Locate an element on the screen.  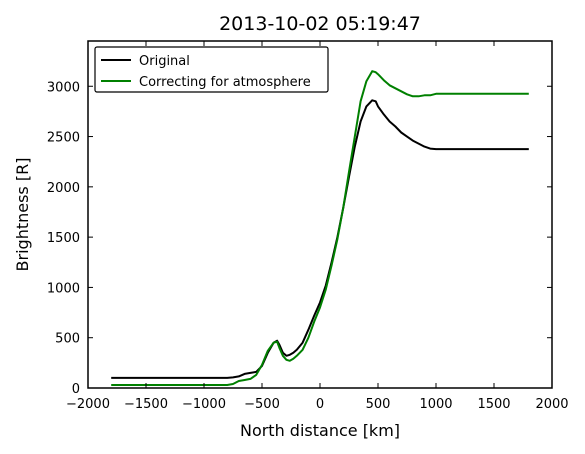
x-tick-label: −500 is located at coordinates (262, 404).